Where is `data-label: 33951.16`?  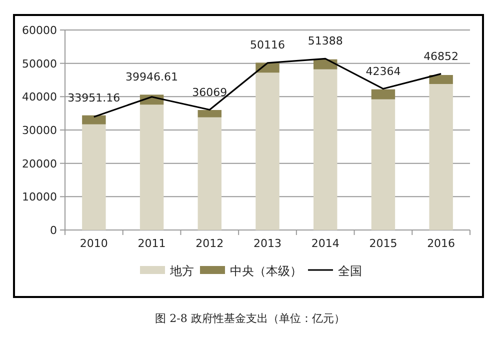
data-label: 33951.16 is located at coordinates (94, 97).